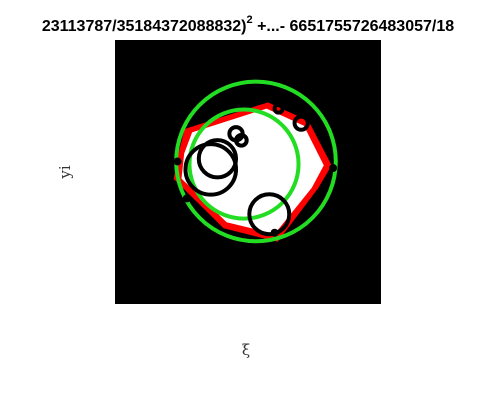  I want to click on title-left: 23113787/35184372088832), so click(144, 26).